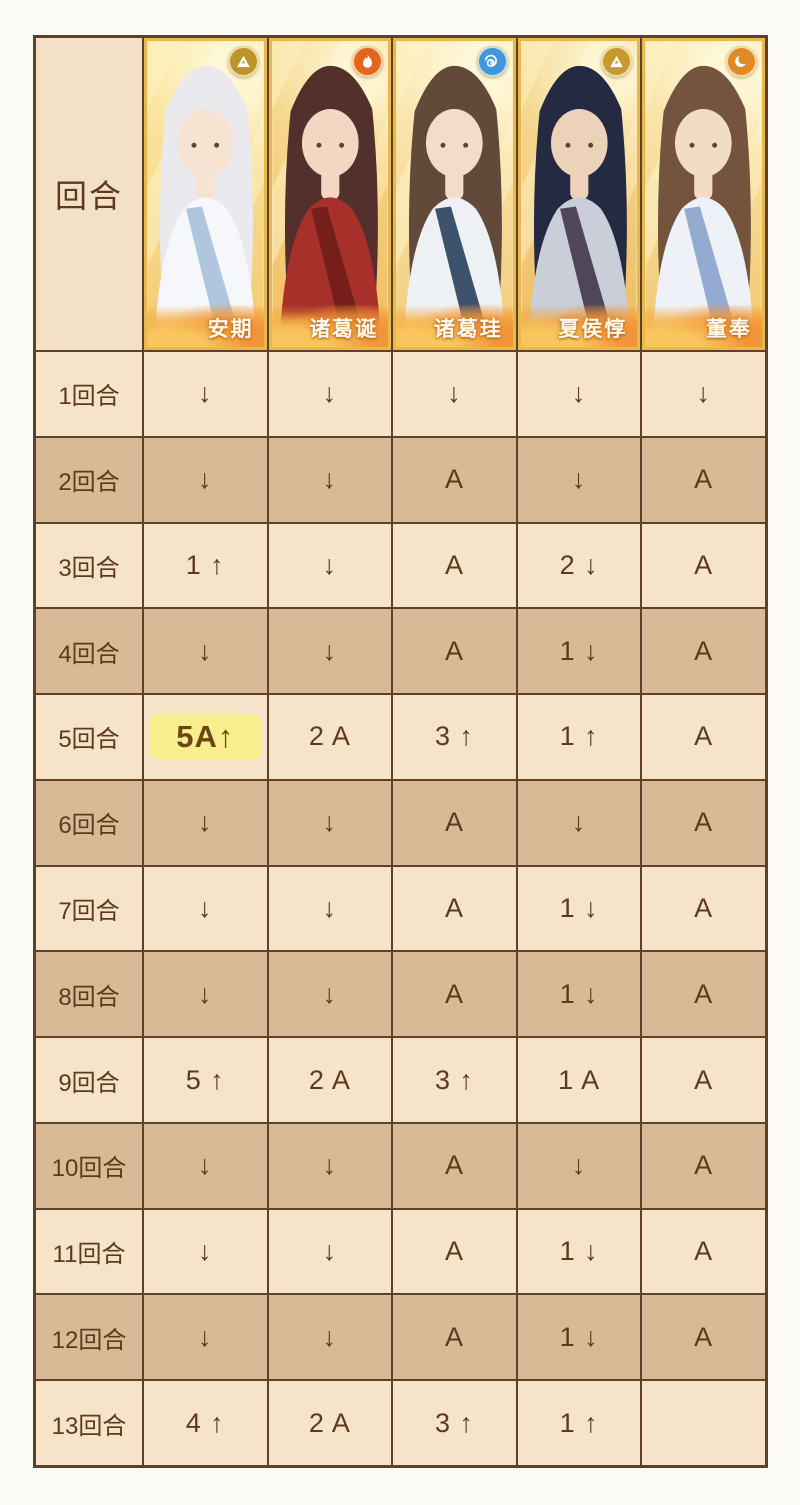 The height and width of the screenshot is (1505, 800). What do you see at coordinates (330, 1251) in the screenshot?
I see `round-11-cell-2: ↓` at bounding box center [330, 1251].